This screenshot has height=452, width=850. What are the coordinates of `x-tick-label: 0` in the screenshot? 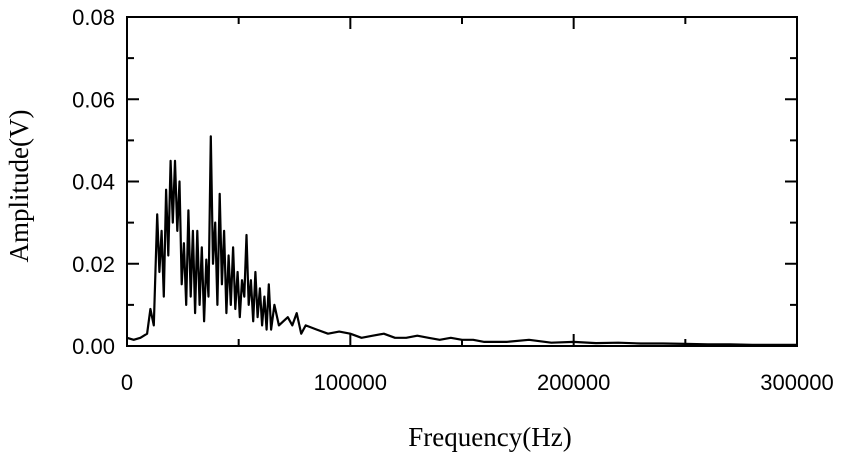 It's located at (127, 382).